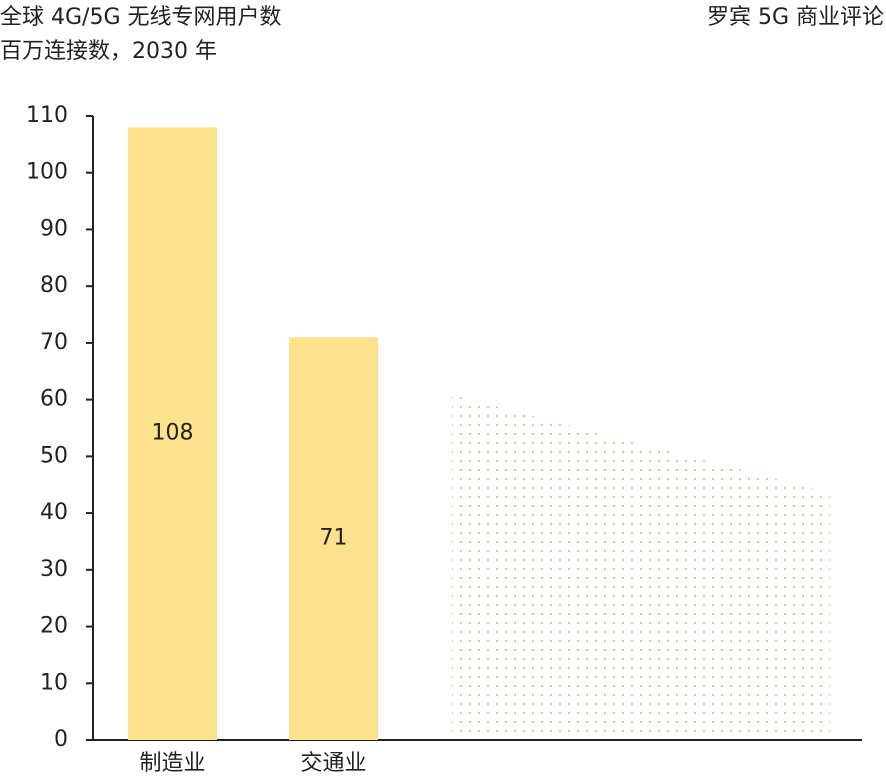 Image resolution: width=886 pixels, height=776 pixels. What do you see at coordinates (54, 626) in the screenshot?
I see `y-tick-label: 20` at bounding box center [54, 626].